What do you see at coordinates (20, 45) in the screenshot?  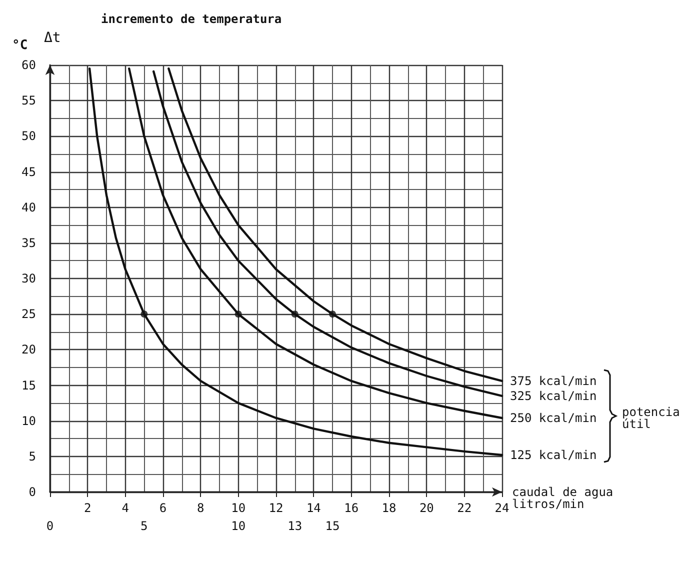 I see `text: °C` at bounding box center [20, 45].